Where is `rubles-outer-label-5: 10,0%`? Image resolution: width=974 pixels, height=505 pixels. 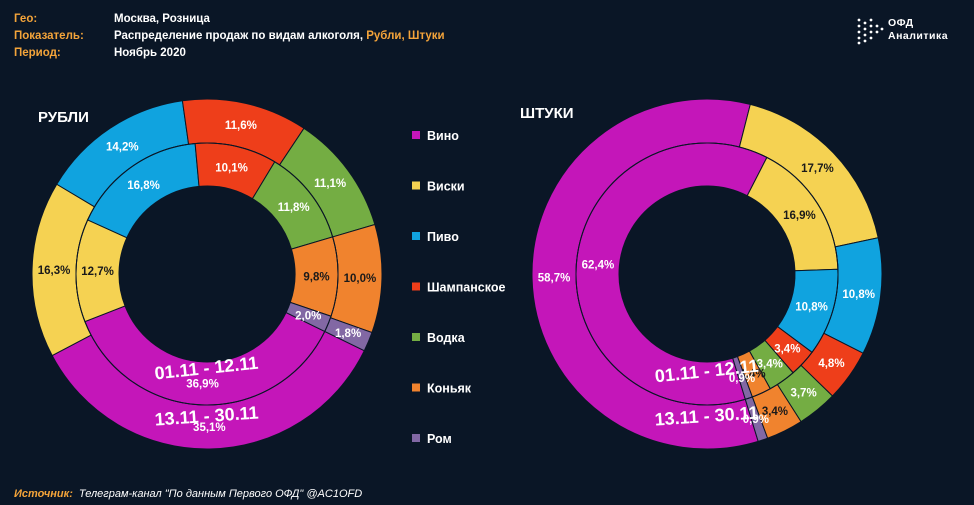
rubles-outer-label-5: 10,0% is located at coordinates (360, 279).